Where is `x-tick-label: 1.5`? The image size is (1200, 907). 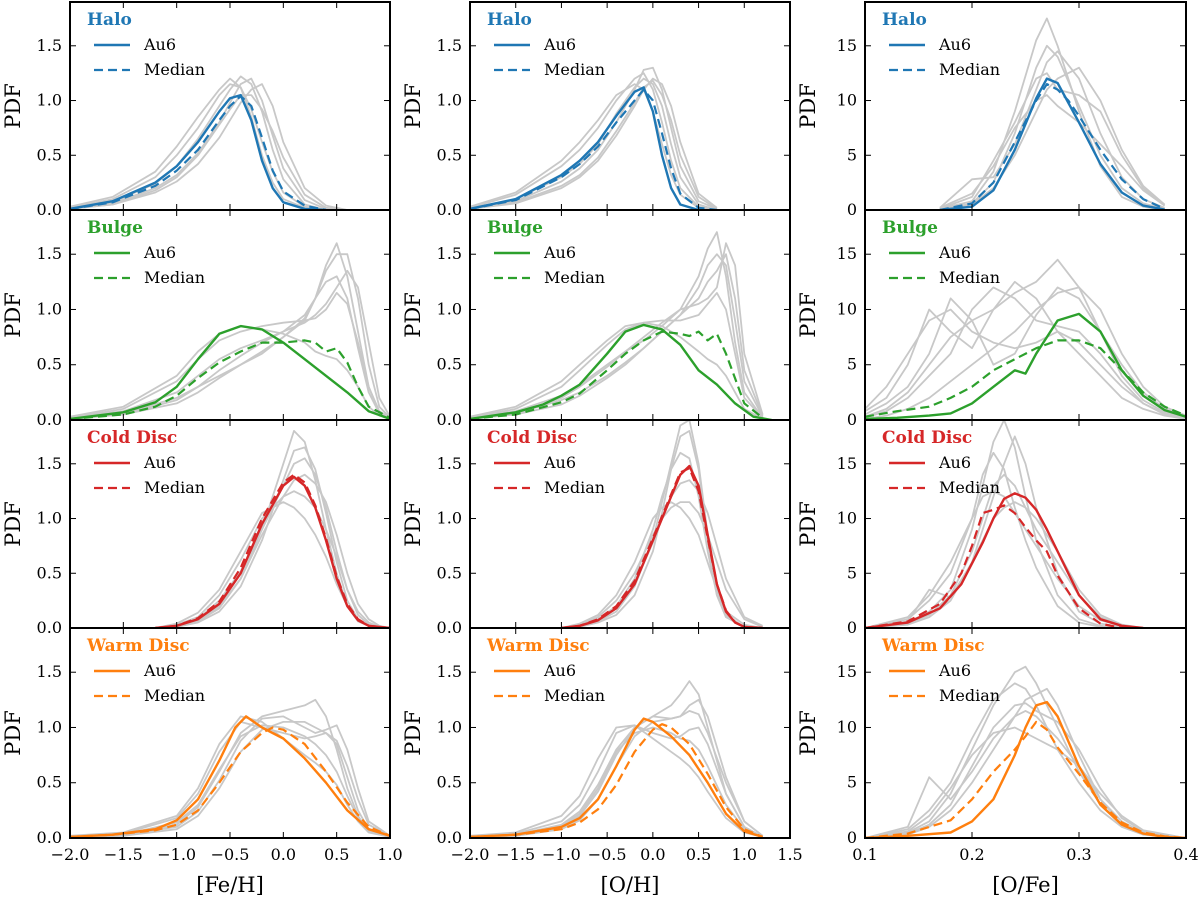
x-tick-label: 1.5 is located at coordinates (789, 854).